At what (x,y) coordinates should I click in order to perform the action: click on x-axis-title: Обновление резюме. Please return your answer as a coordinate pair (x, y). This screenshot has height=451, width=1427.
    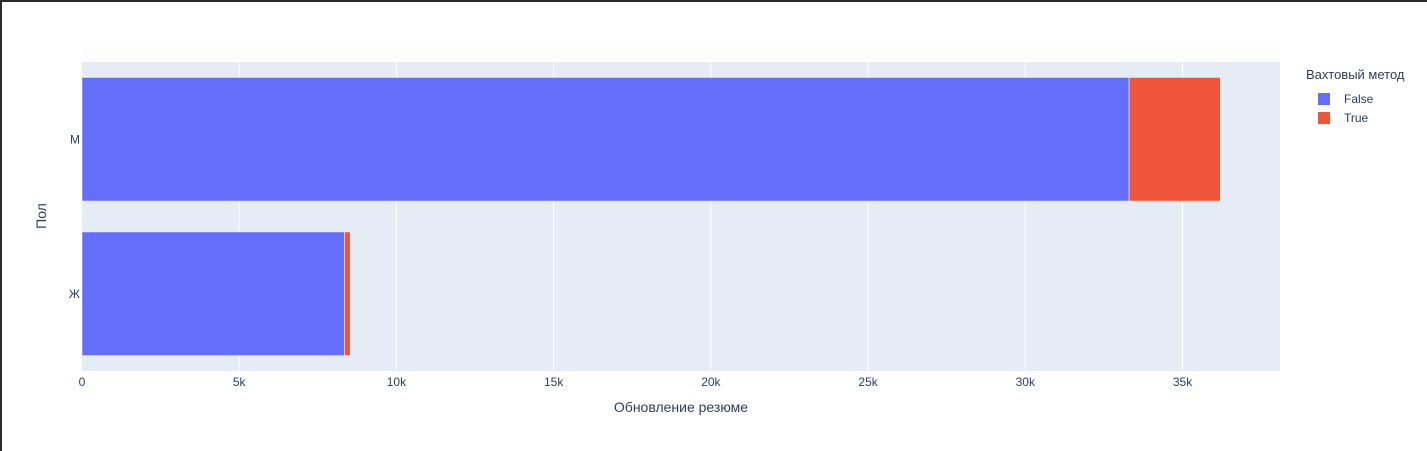
    Looking at the image, I should click on (681, 407).